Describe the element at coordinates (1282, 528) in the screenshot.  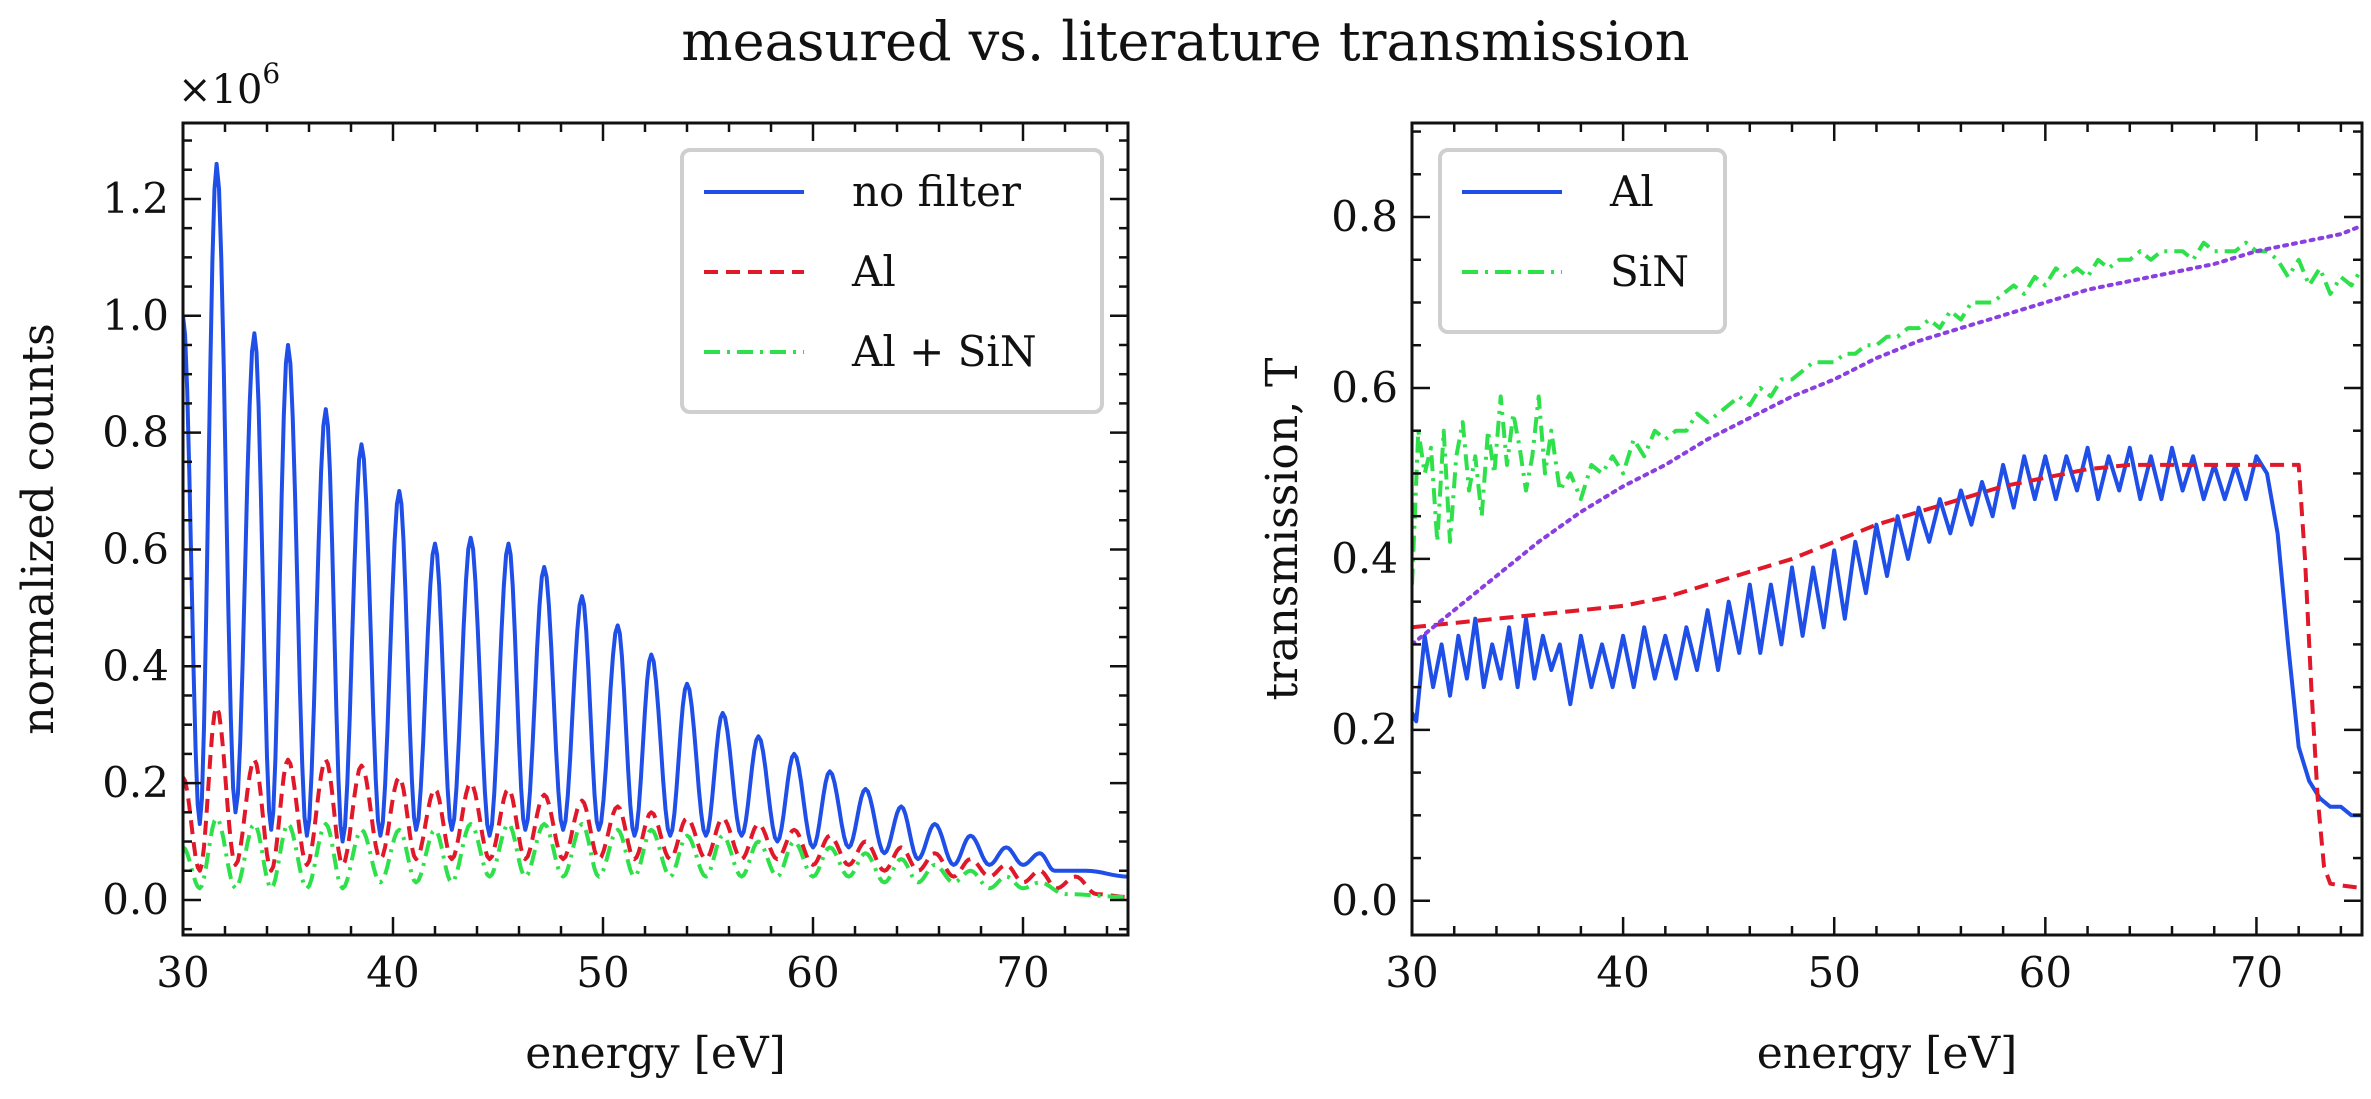
I see `y-axis-label: transmission, T` at that location.